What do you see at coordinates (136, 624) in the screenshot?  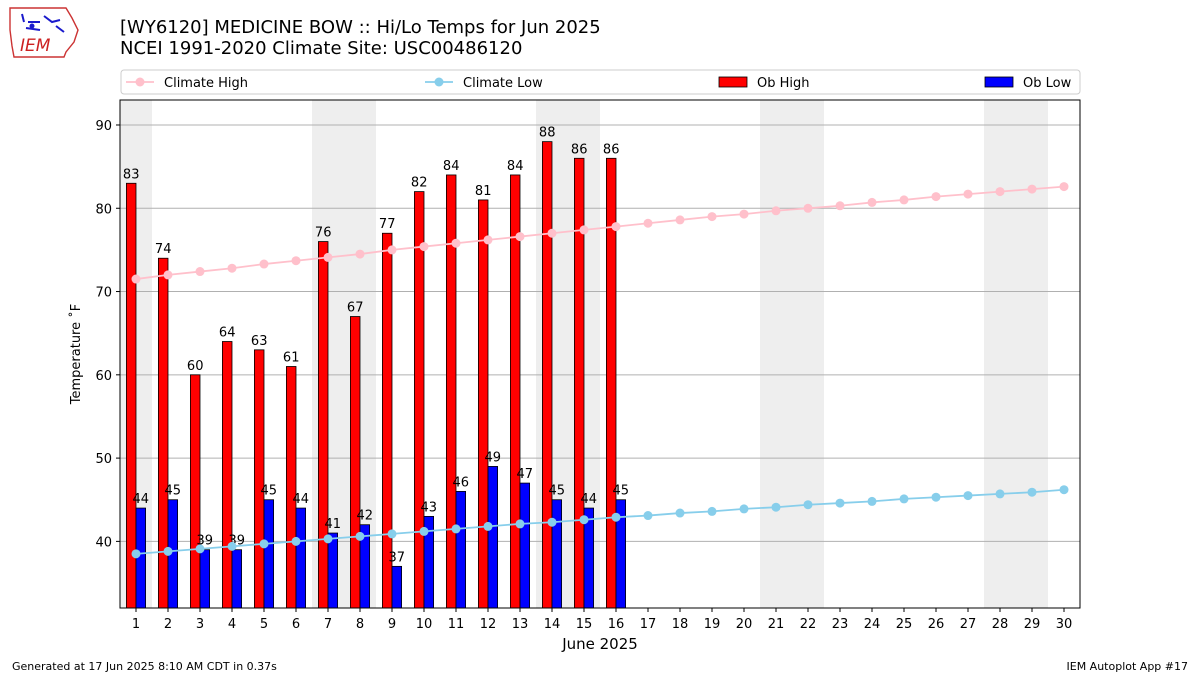 I see `x-tick-label: 1` at bounding box center [136, 624].